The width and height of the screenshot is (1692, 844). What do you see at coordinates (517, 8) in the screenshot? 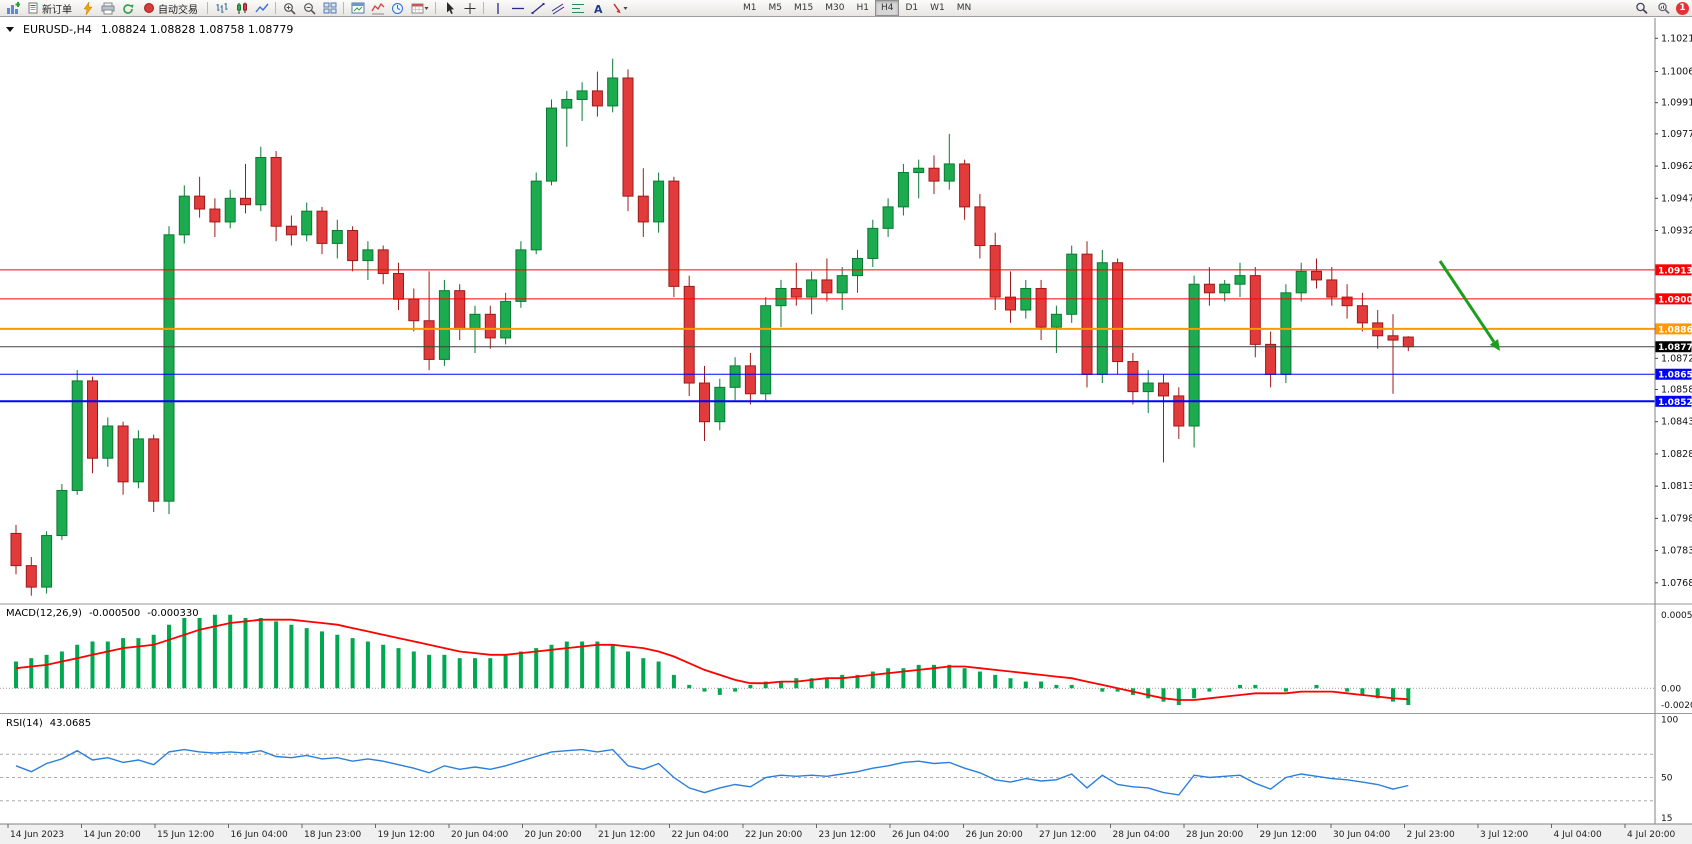
I see `horizontal-line-icon` at bounding box center [517, 8].